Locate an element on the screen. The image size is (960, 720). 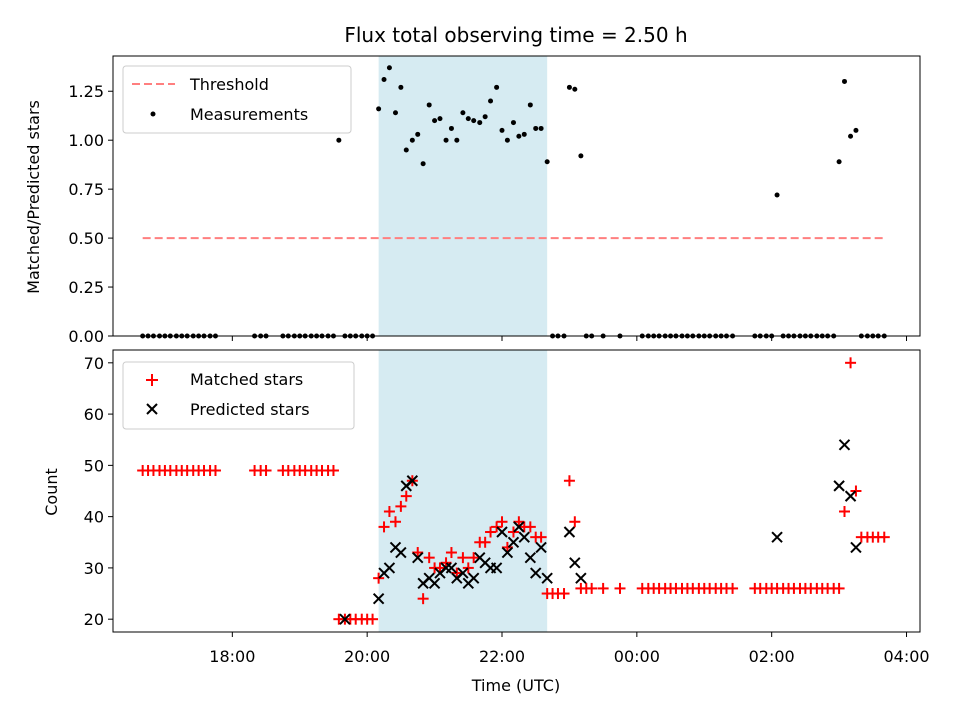
top-legend: Threshold Measurements is located at coordinates (237, 99).